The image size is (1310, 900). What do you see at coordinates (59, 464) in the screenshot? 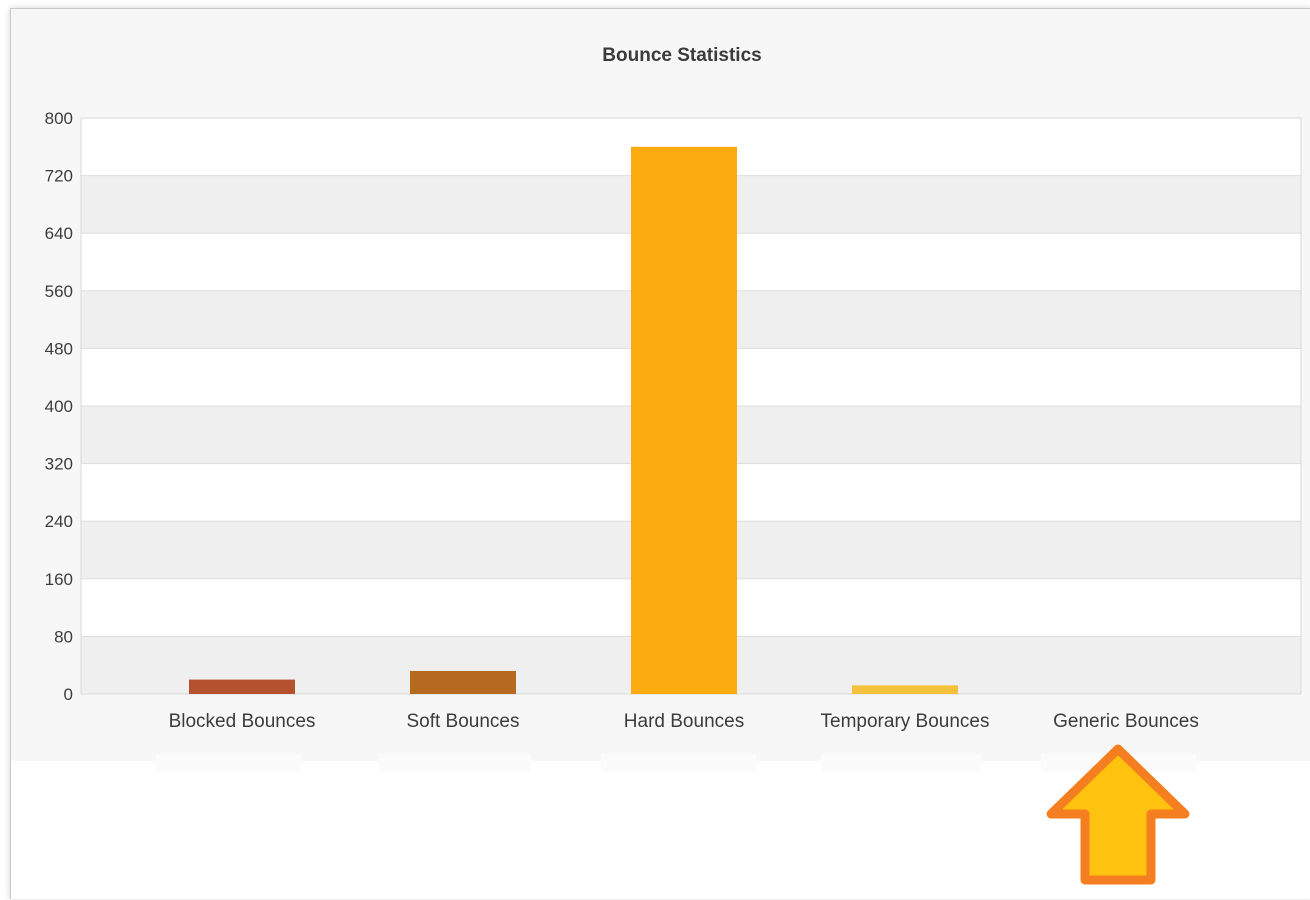
I see `y-tick-label: 320` at bounding box center [59, 464].